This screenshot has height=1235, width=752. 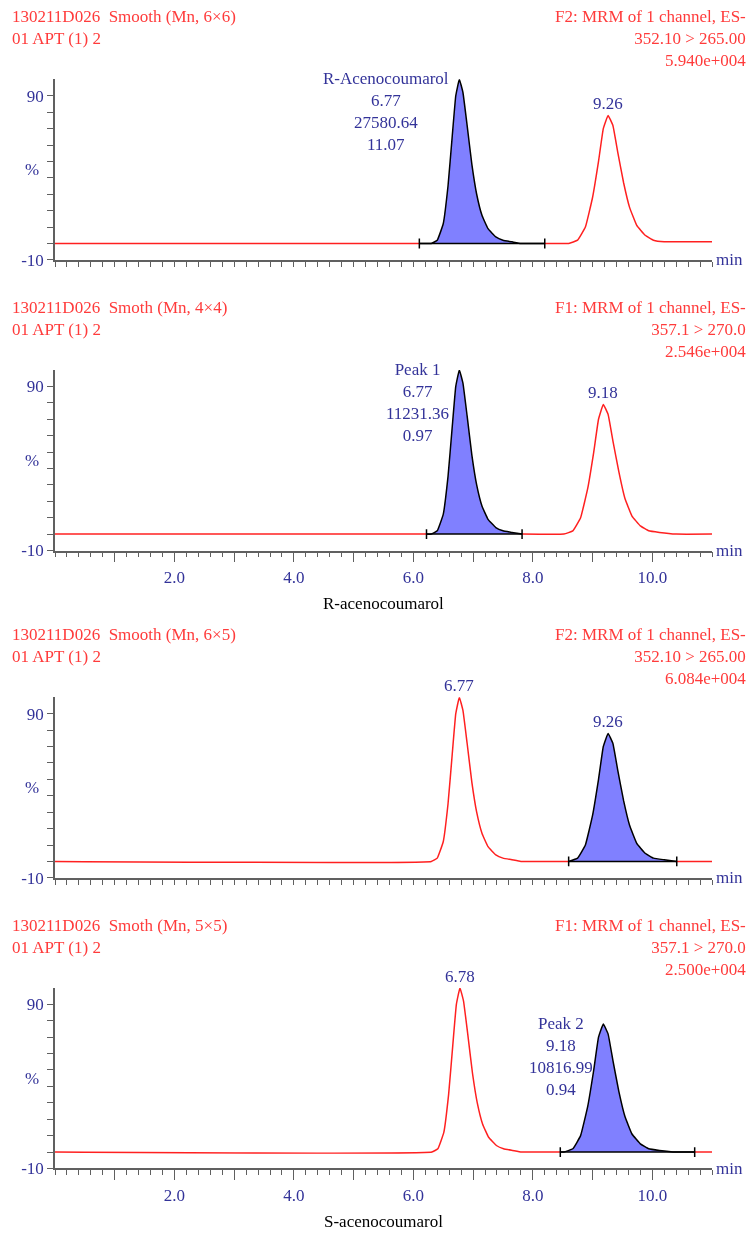 I want to click on annotation: Peak 2 9.18 10816.99 0.94, so click(x=561, y=1057).